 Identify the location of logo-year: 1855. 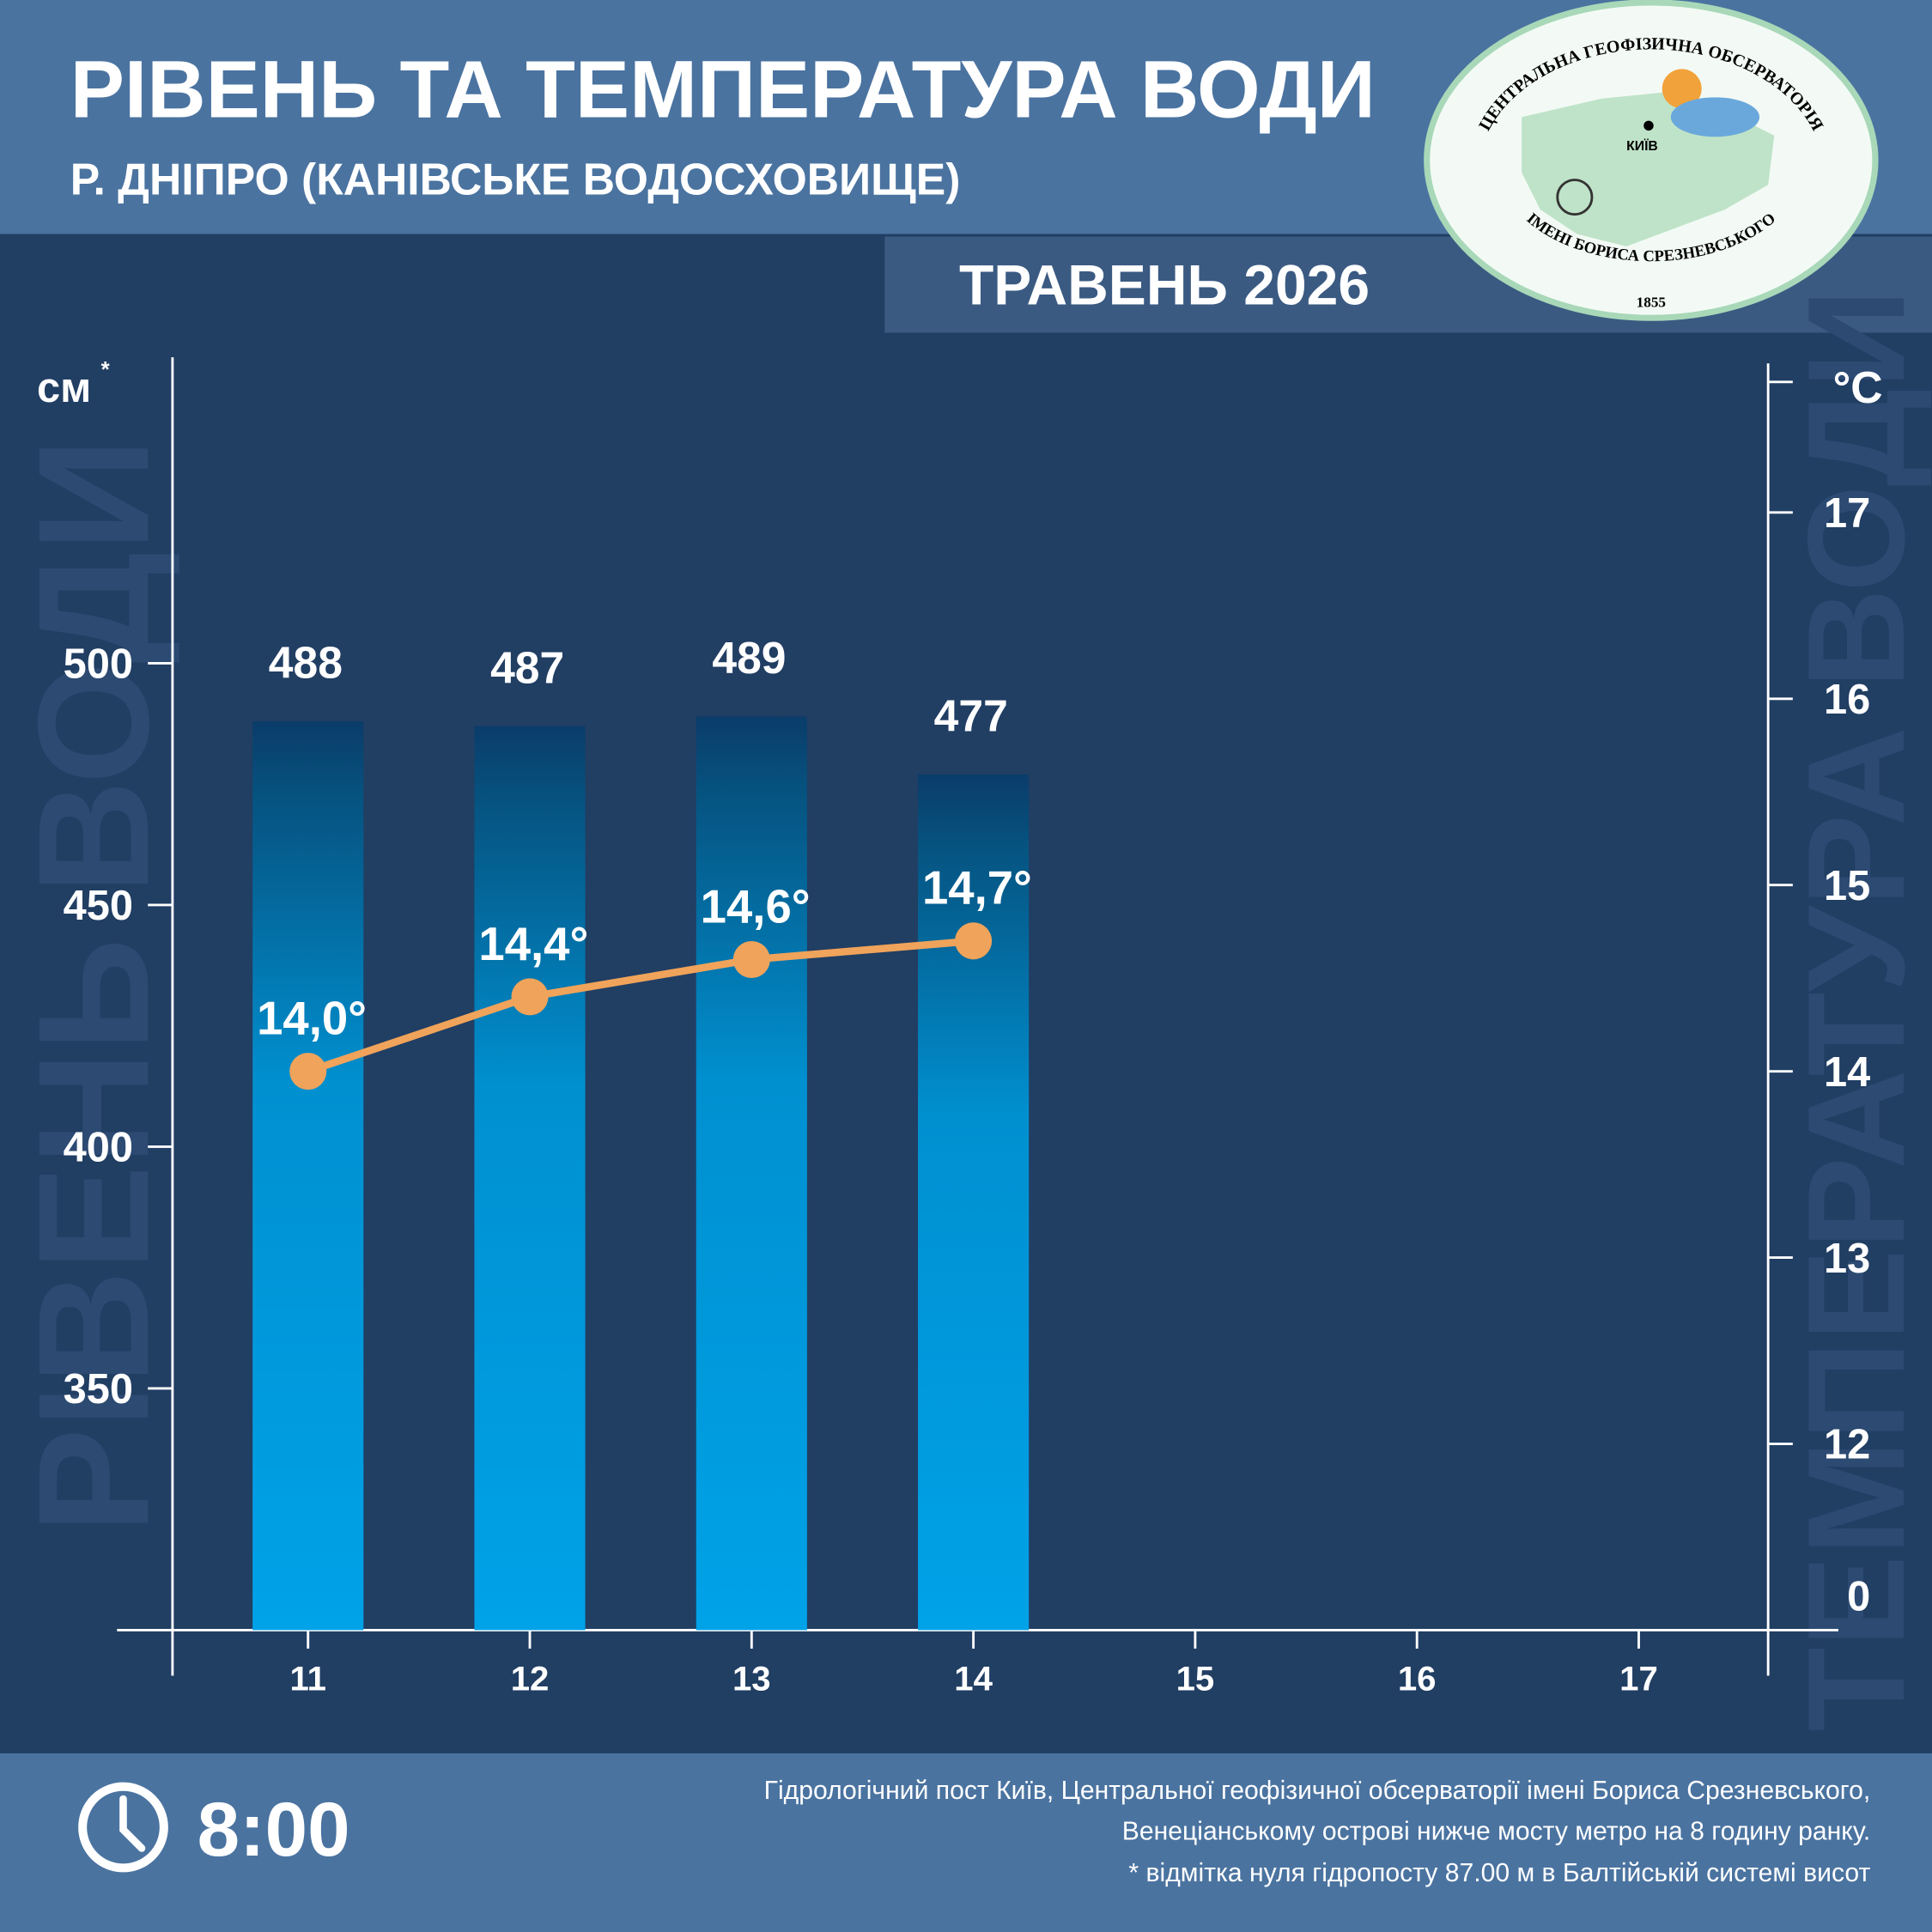
(1652, 302).